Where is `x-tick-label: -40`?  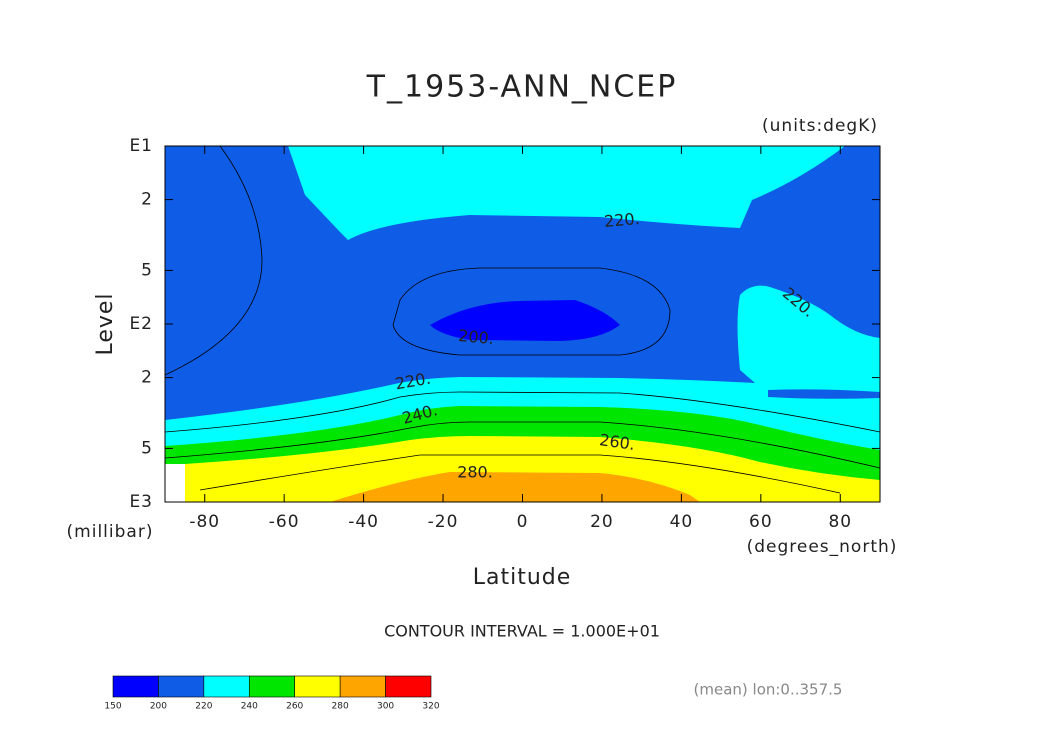 x-tick-label: -40 is located at coordinates (363, 522).